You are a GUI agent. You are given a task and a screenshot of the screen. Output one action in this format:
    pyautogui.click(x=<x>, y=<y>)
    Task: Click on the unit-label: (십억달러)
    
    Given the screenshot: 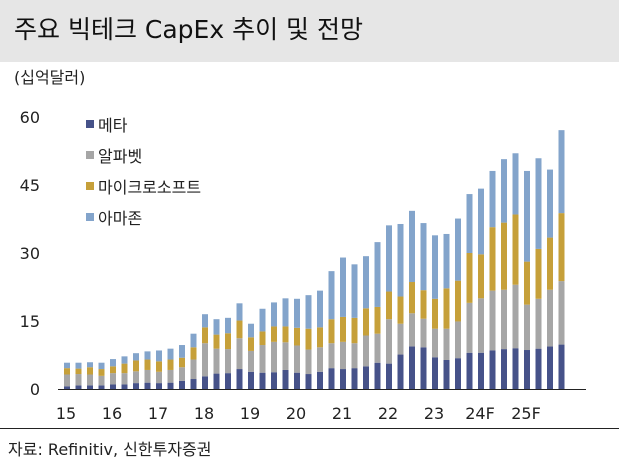 What is the action you would take?
    pyautogui.click(x=50, y=77)
    